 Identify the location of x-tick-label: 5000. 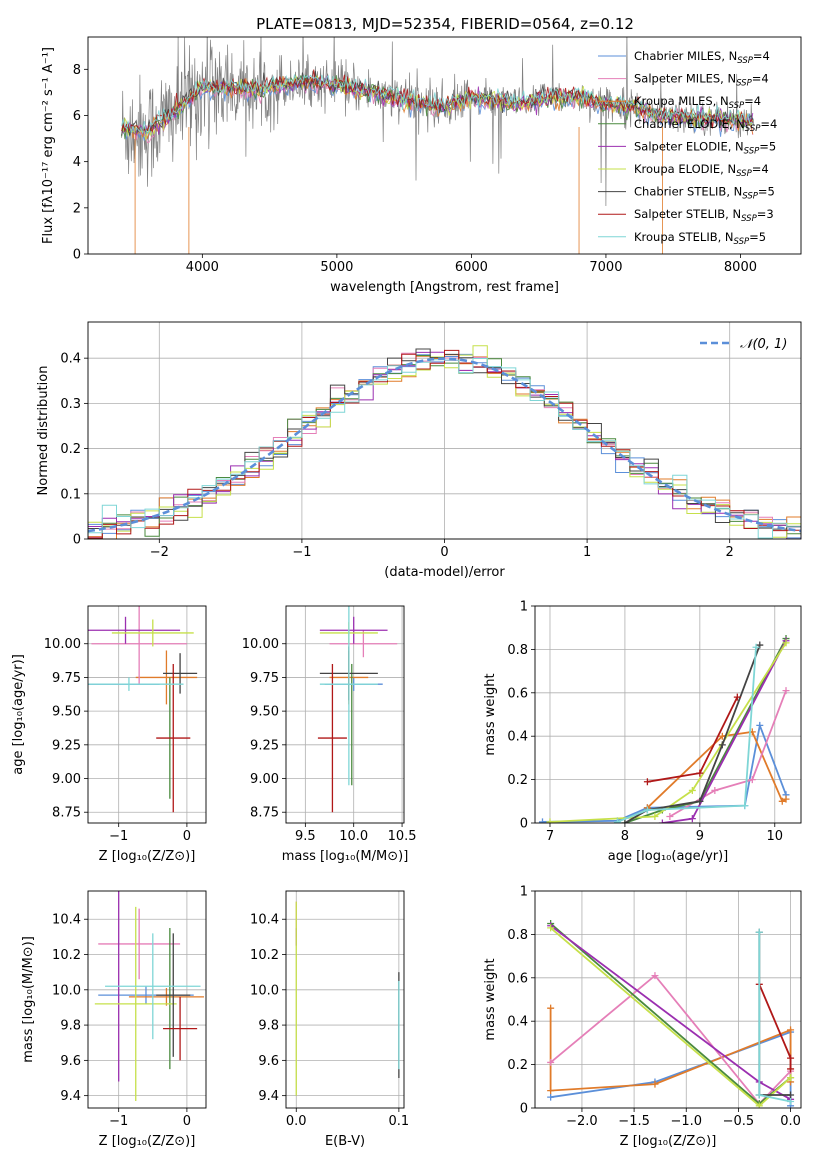
(336, 267).